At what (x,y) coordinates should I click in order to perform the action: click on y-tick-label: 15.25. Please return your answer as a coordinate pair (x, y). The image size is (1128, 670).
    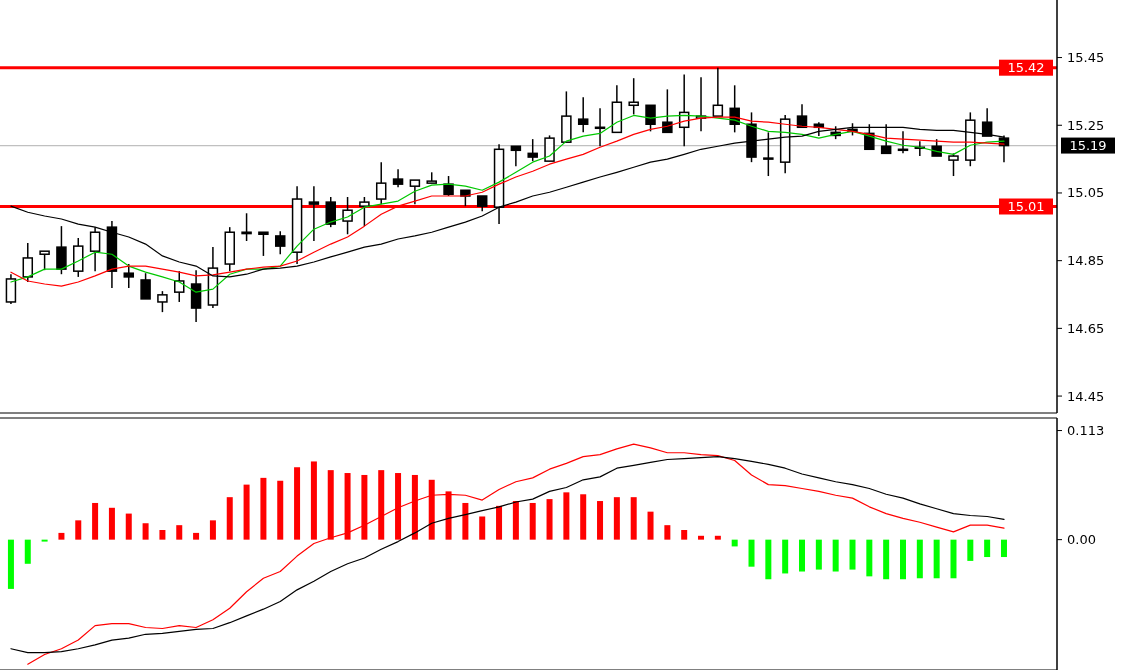
    Looking at the image, I should click on (1086, 125).